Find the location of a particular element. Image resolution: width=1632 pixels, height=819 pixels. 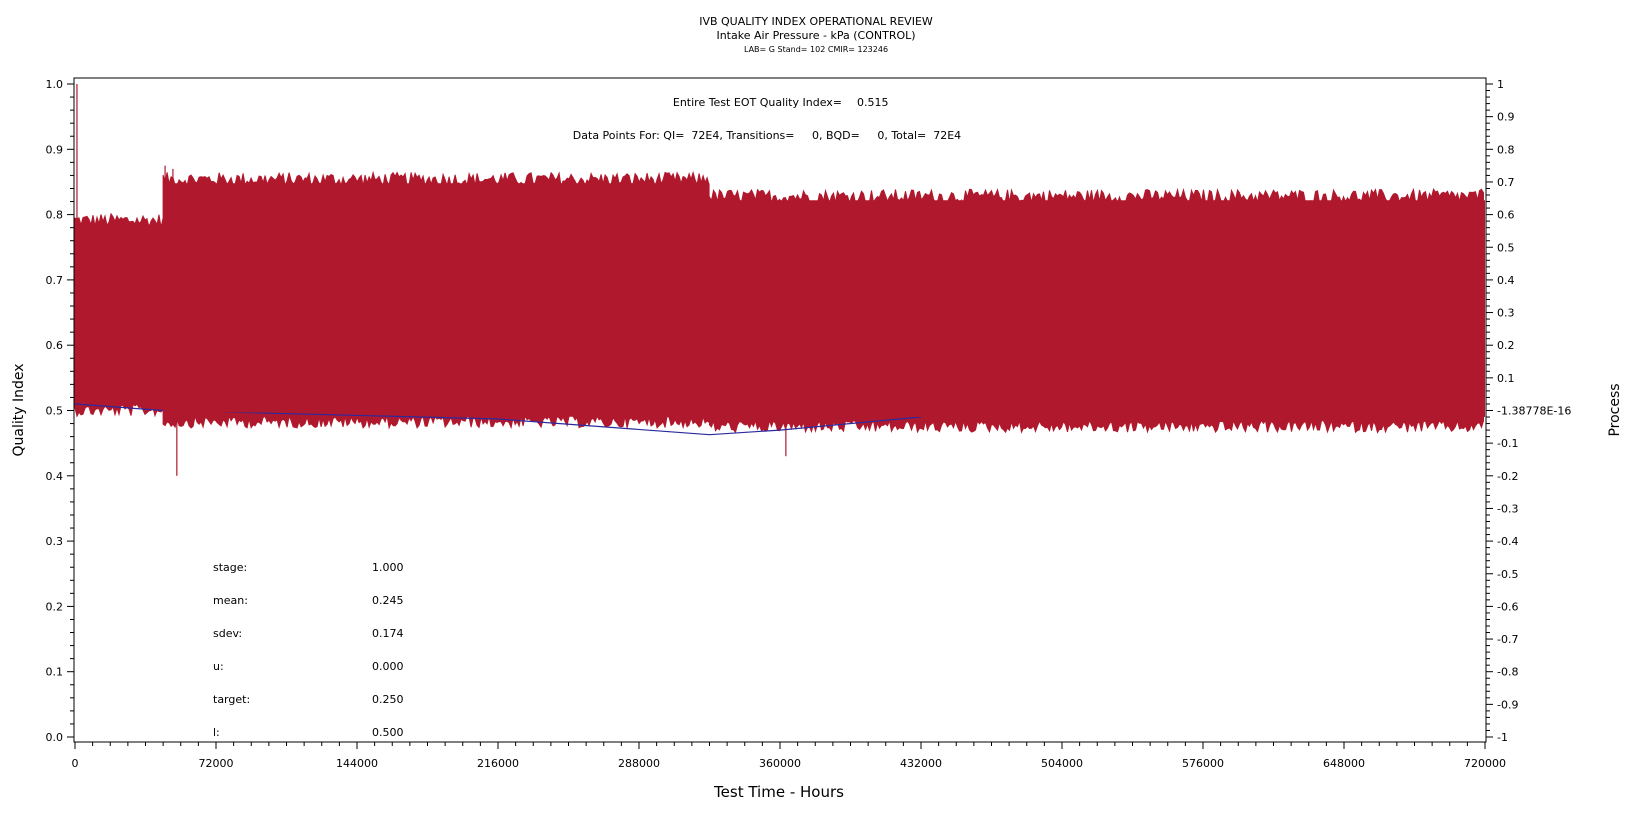

stat-label-3: u: is located at coordinates (218, 666).